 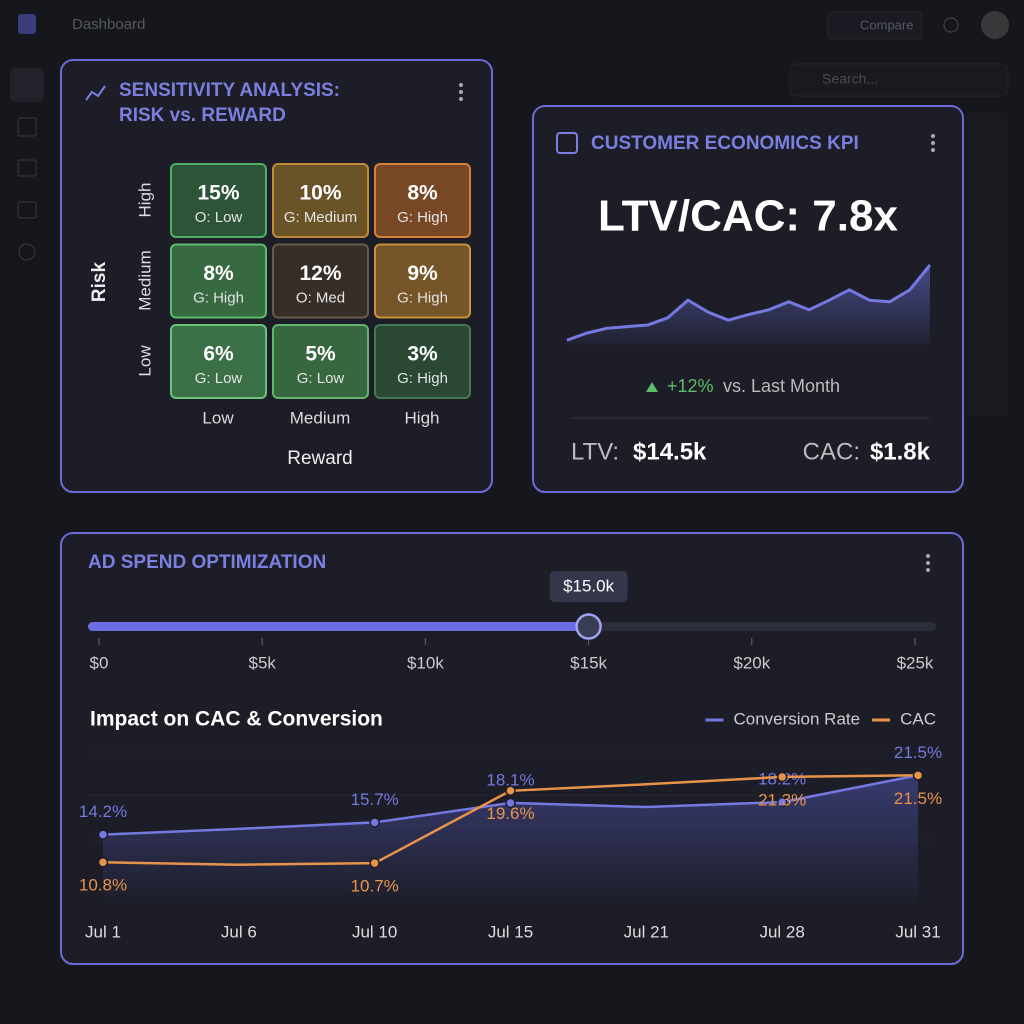 What do you see at coordinates (510, 840) in the screenshot?
I see `series-area` at bounding box center [510, 840].